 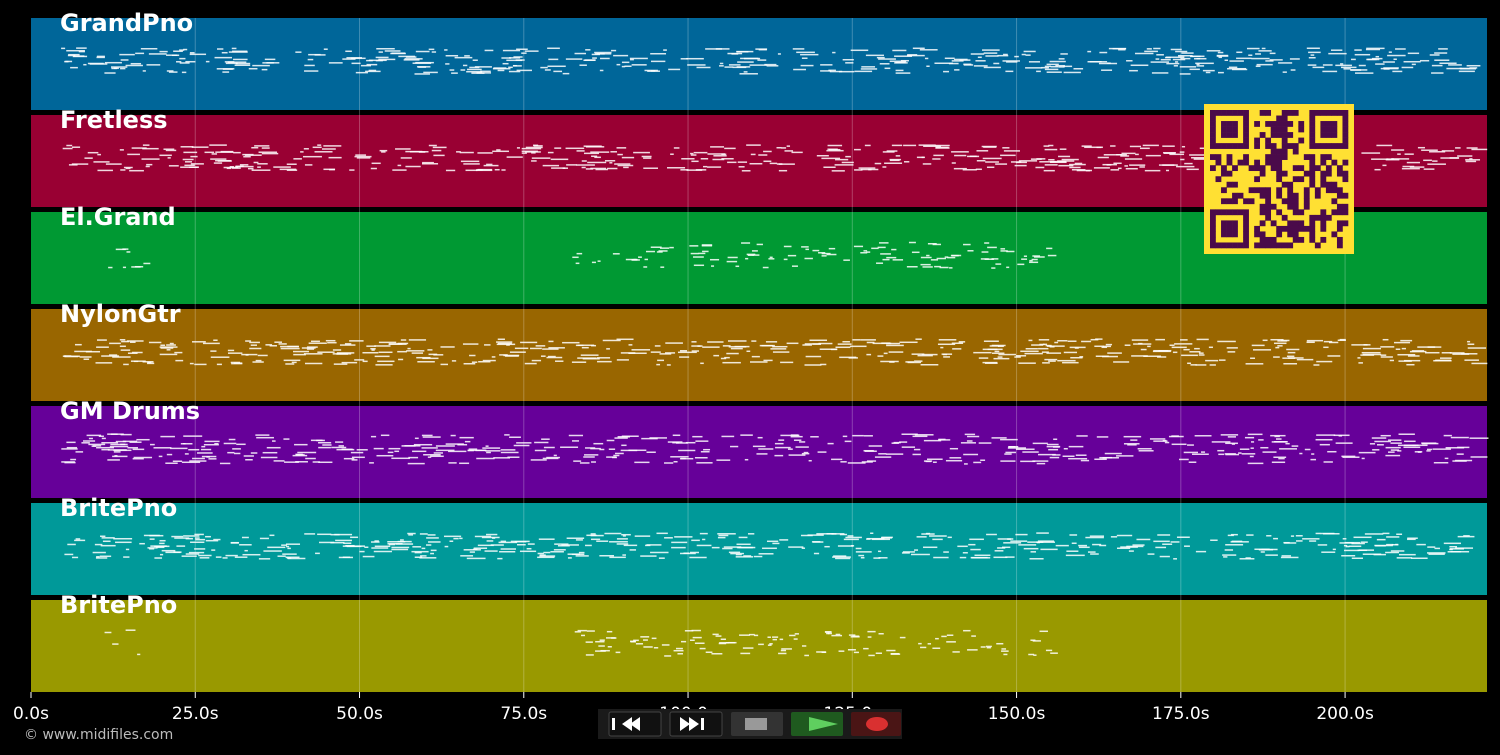 What do you see at coordinates (757, 724) in the screenshot?
I see `stop-button` at bounding box center [757, 724].